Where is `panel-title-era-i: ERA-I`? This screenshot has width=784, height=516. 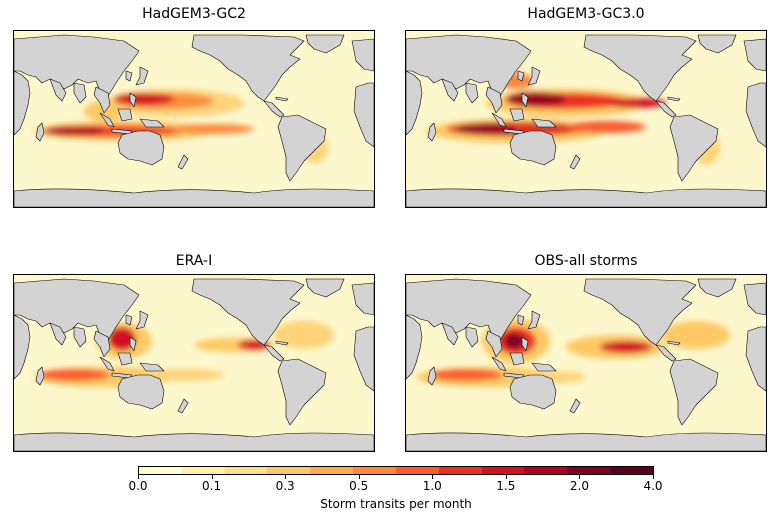
panel-title-era-i: ERA-I is located at coordinates (194, 261).